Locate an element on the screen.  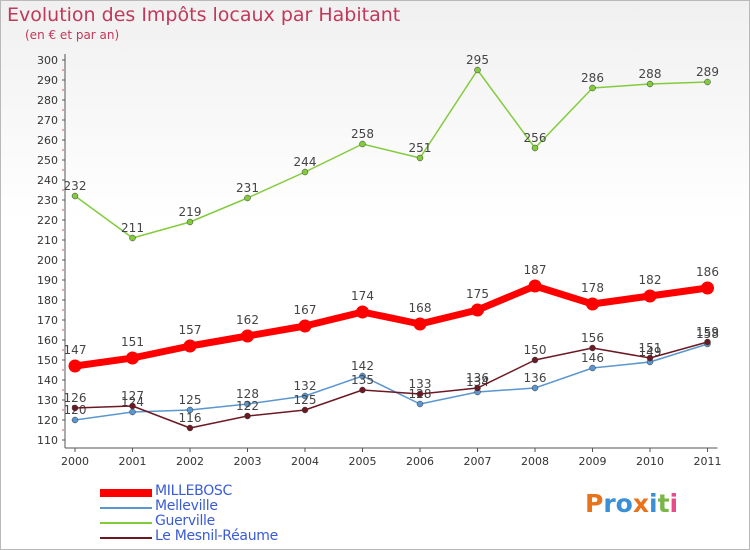
y-tick-label: 190 is located at coordinates (47, 280).